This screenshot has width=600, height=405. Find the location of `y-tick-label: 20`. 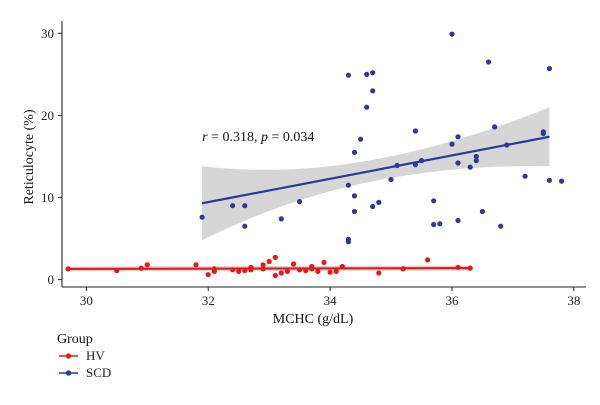

y-tick-label: 20 is located at coordinates (47, 115).